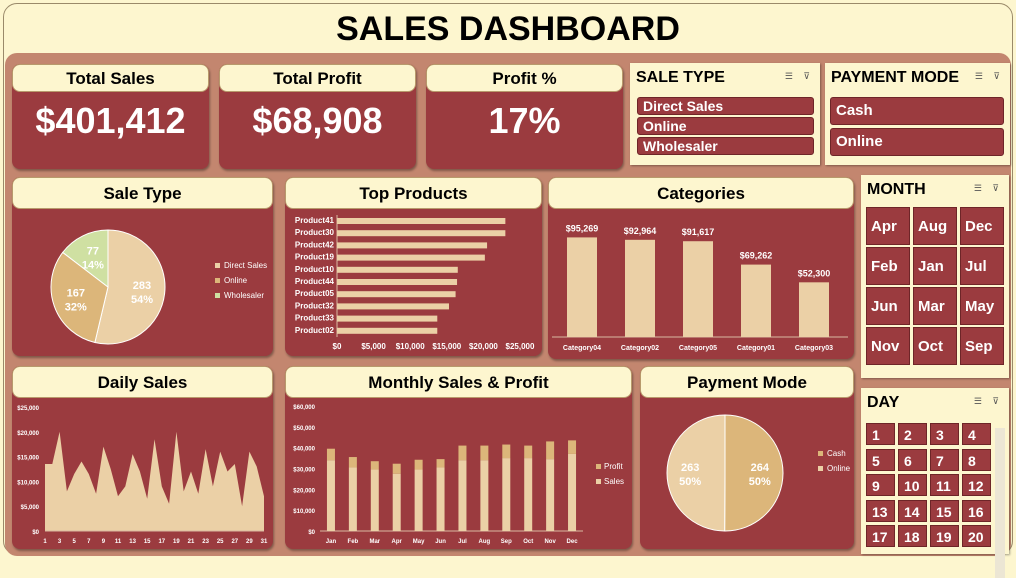  Describe the element at coordinates (836, 453) in the screenshot. I see `legend-label: Cash` at that location.